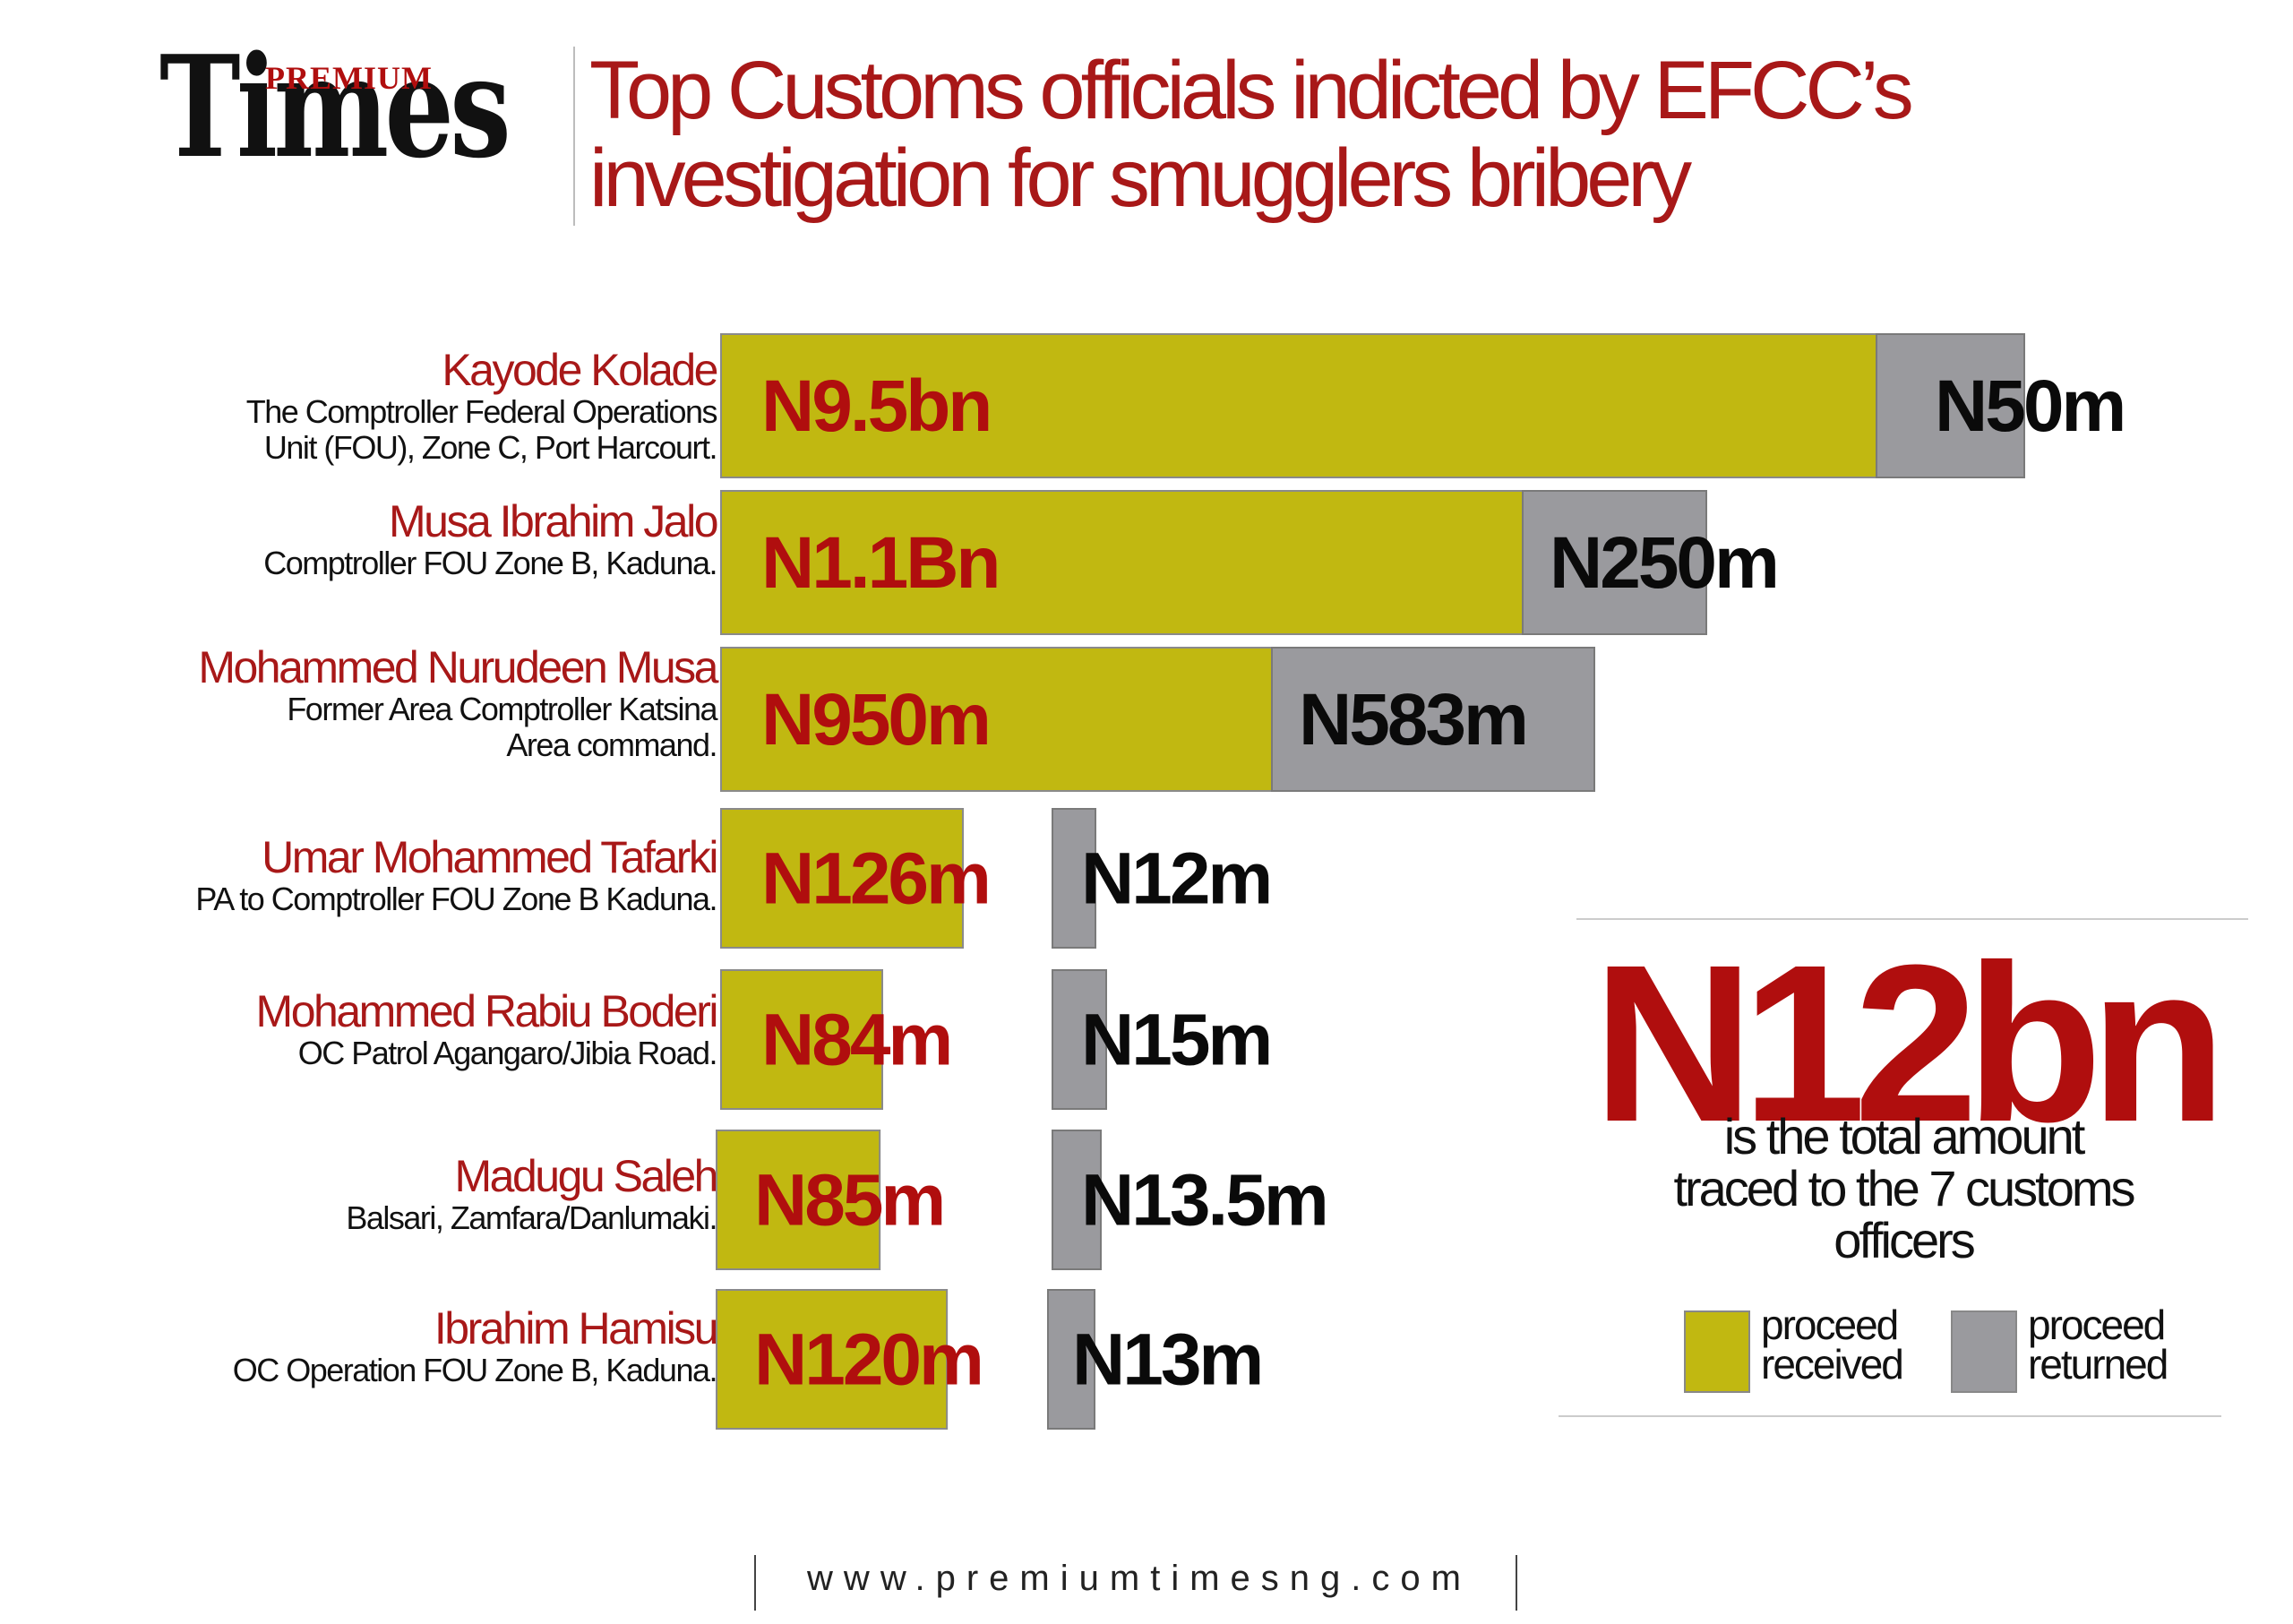  I want to click on legend-swatch-received, so click(1717, 1352).